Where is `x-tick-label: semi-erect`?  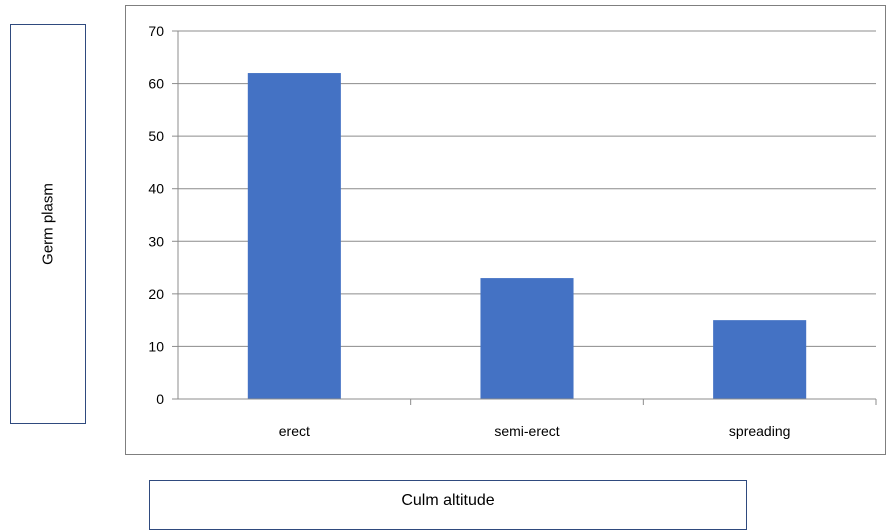
x-tick-label: semi-erect is located at coordinates (526, 431).